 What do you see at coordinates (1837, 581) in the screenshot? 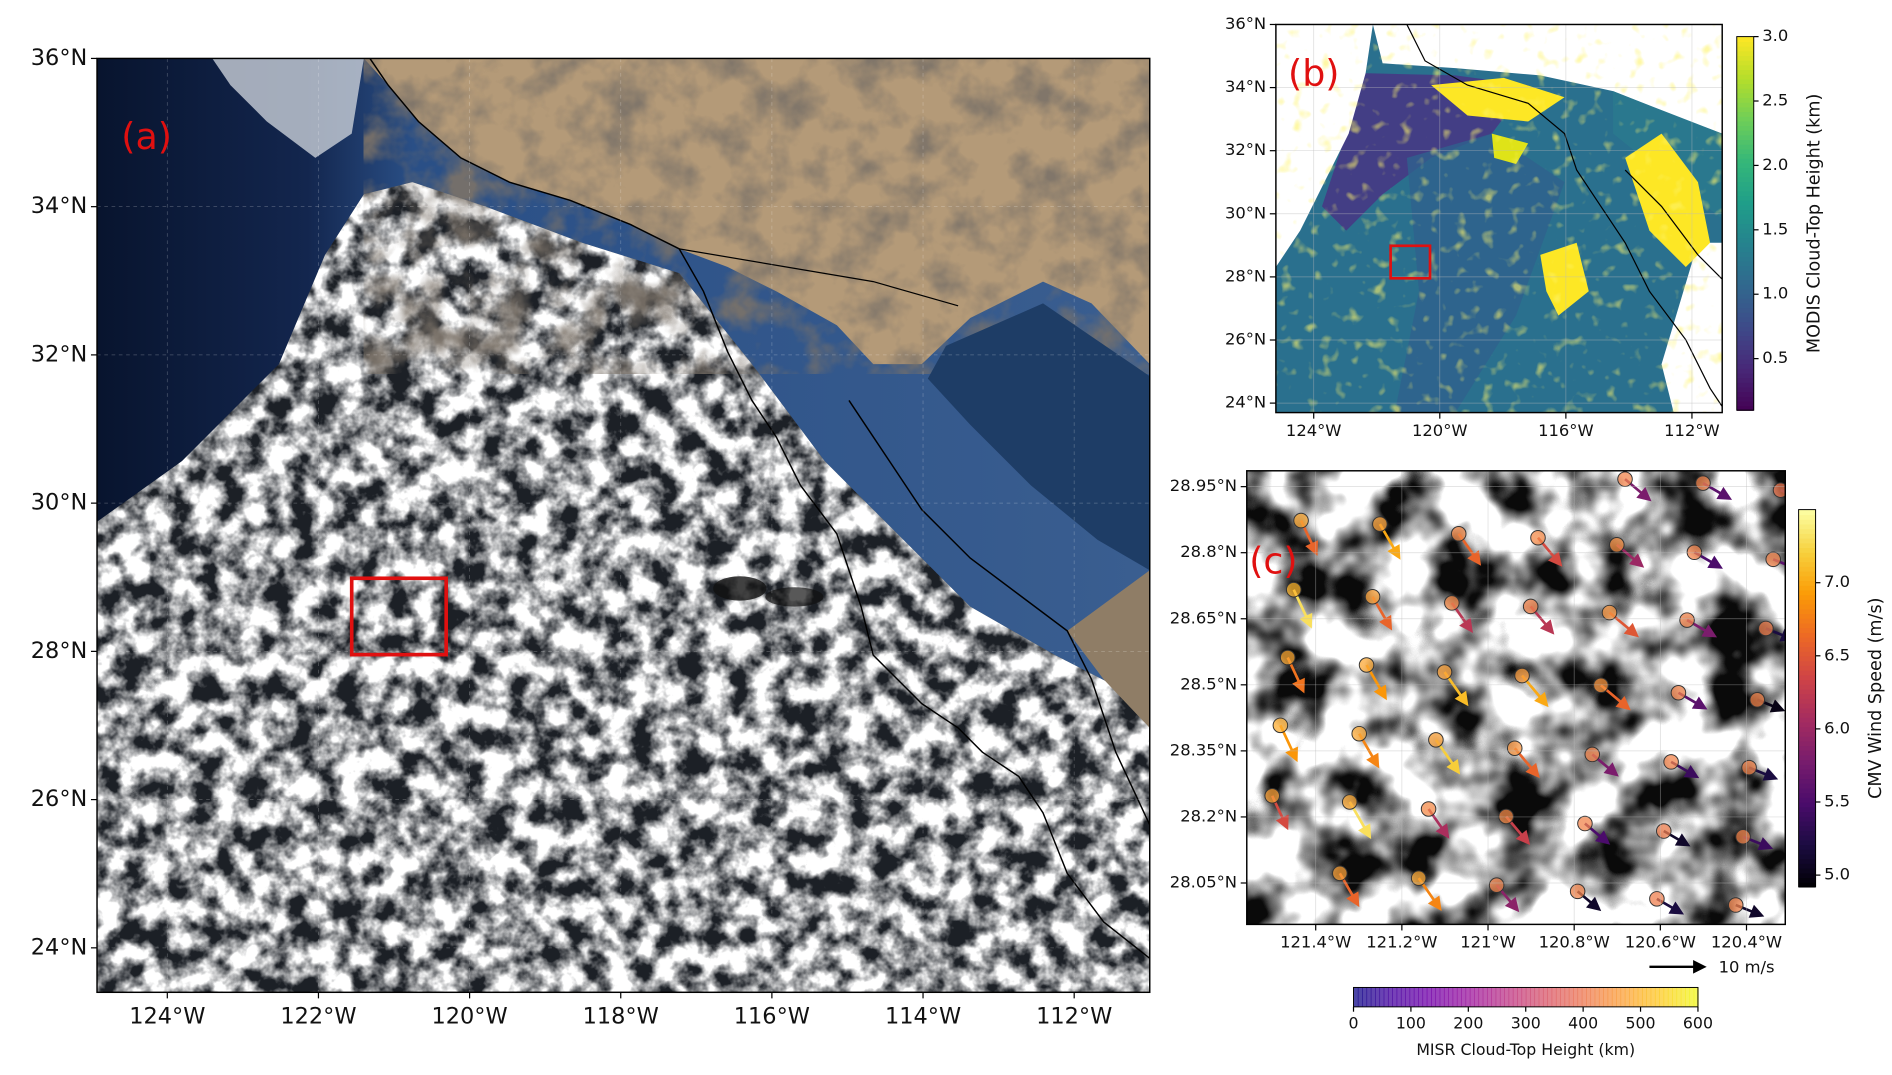
I see `colorbar-tick-label: 7.0` at bounding box center [1837, 581].